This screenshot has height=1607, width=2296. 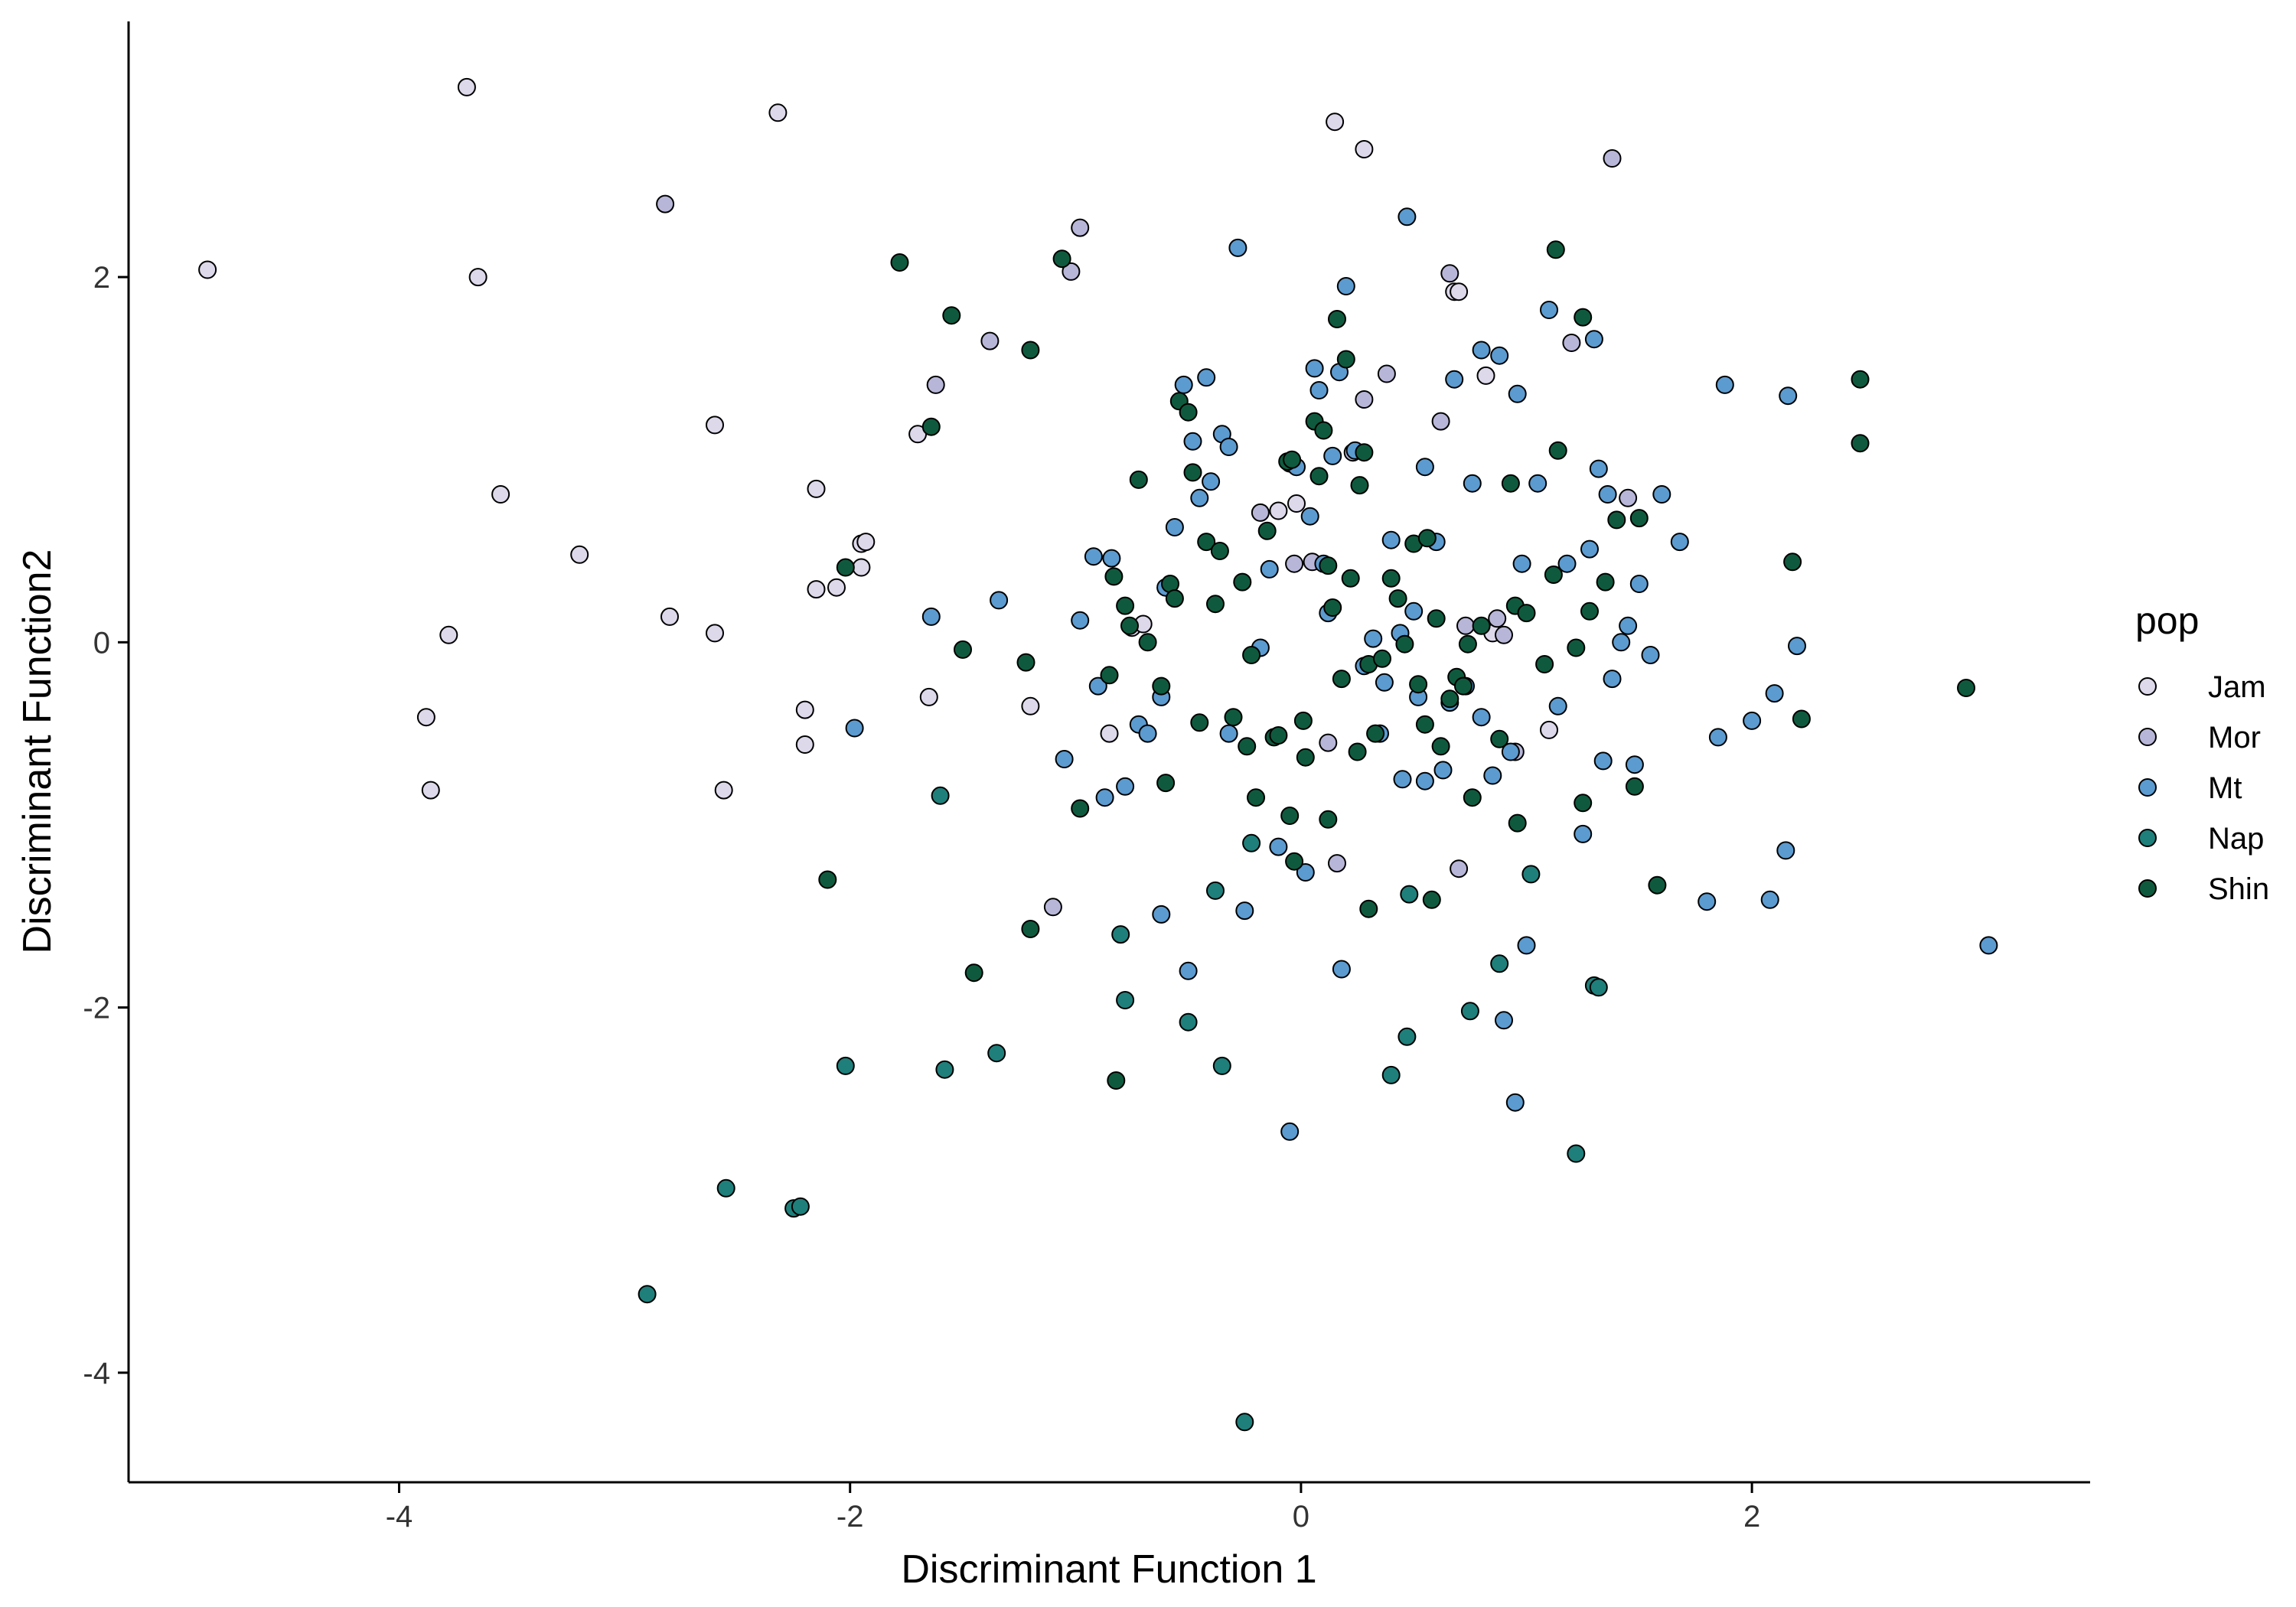 What do you see at coordinates (101, 643) in the screenshot?
I see `y-tick-label: 0` at bounding box center [101, 643].